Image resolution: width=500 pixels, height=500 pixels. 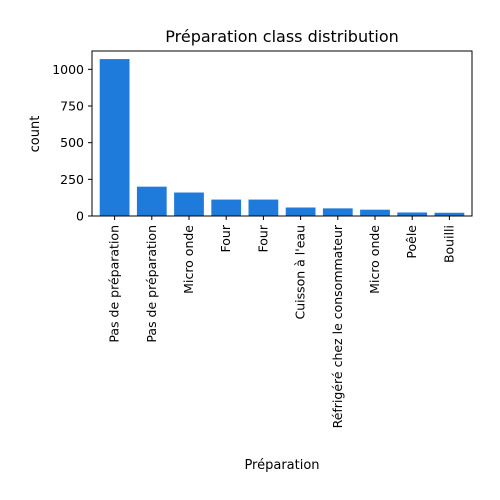 I want to click on y-axis-ticks: 0 250 500 750 1000, so click(x=72, y=143).